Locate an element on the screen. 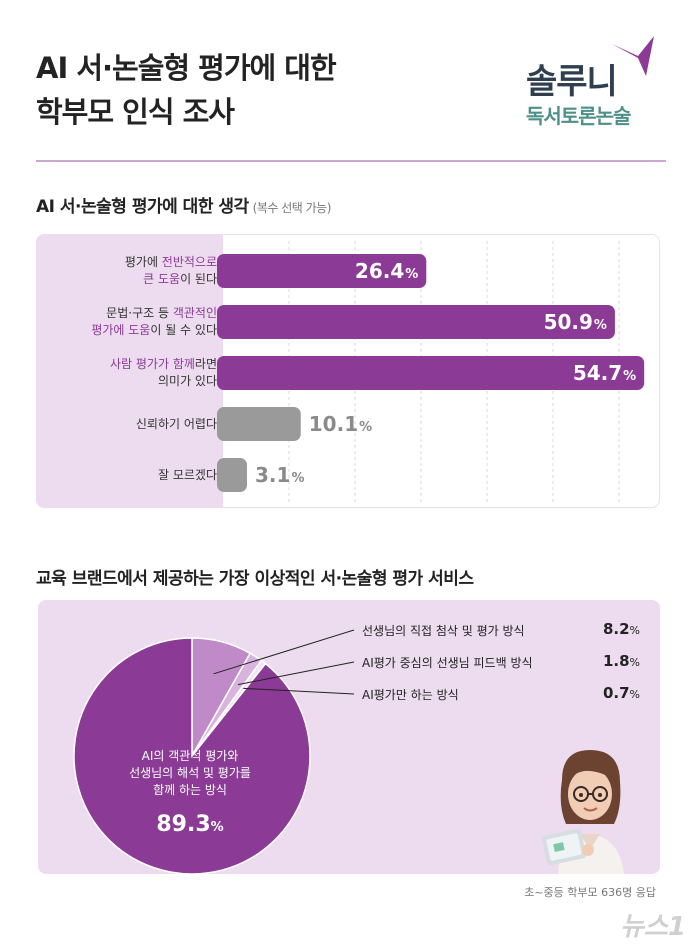  bar-category-label-part: 의미가 있다 is located at coordinates (187, 381).